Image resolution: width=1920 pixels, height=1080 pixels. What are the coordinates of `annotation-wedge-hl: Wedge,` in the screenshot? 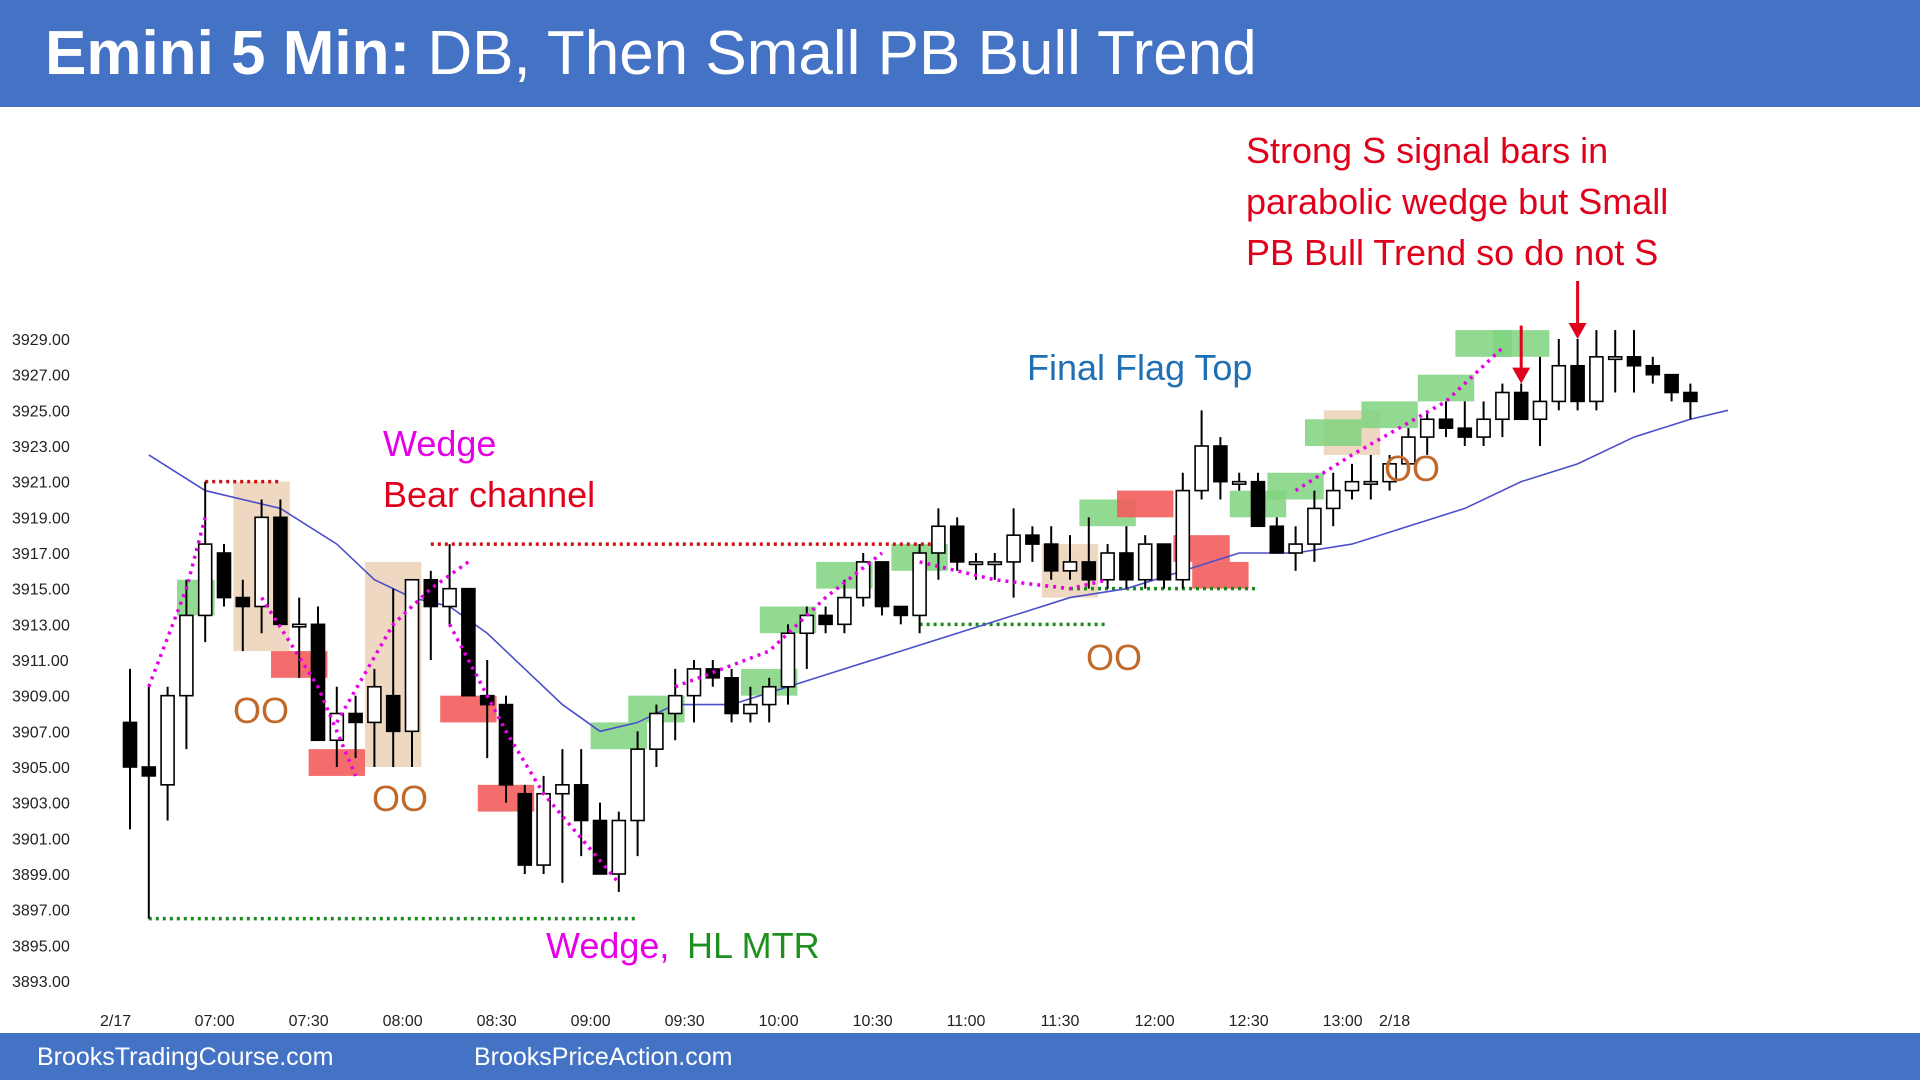 It's located at (607, 945).